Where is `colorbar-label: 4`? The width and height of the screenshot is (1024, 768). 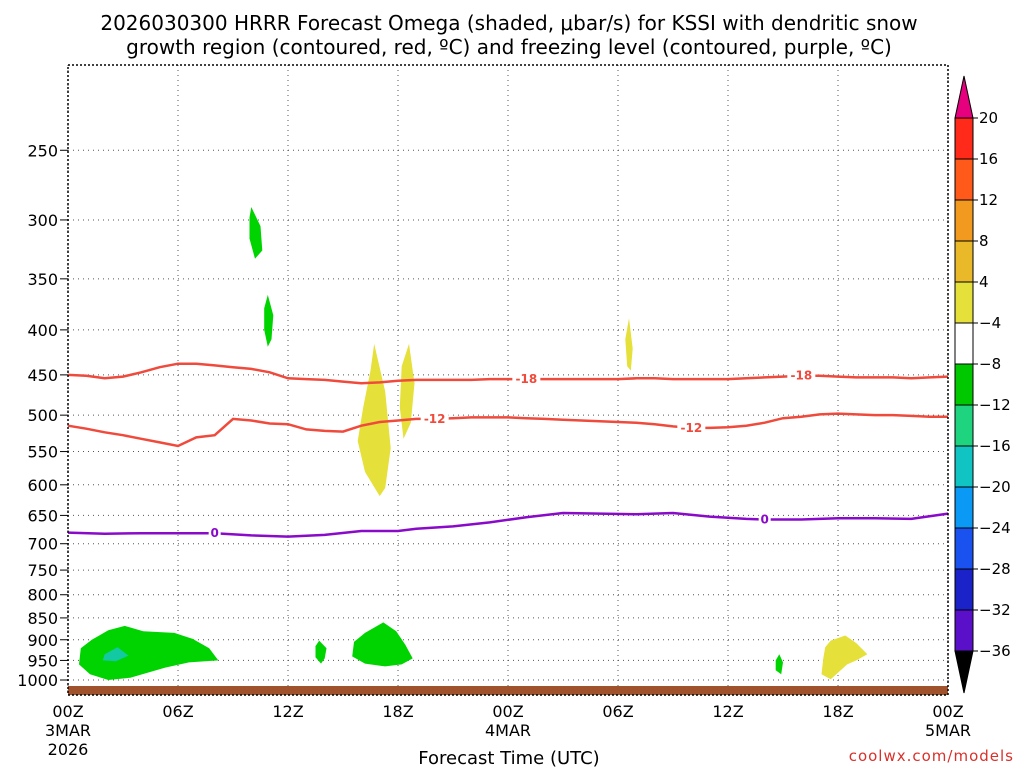 colorbar-label: 4 is located at coordinates (984, 282).